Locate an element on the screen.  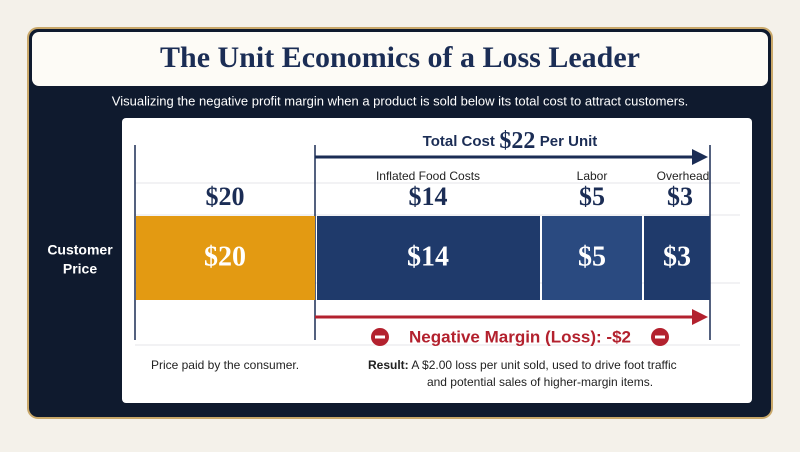
title-bar is located at coordinates (400, 59).